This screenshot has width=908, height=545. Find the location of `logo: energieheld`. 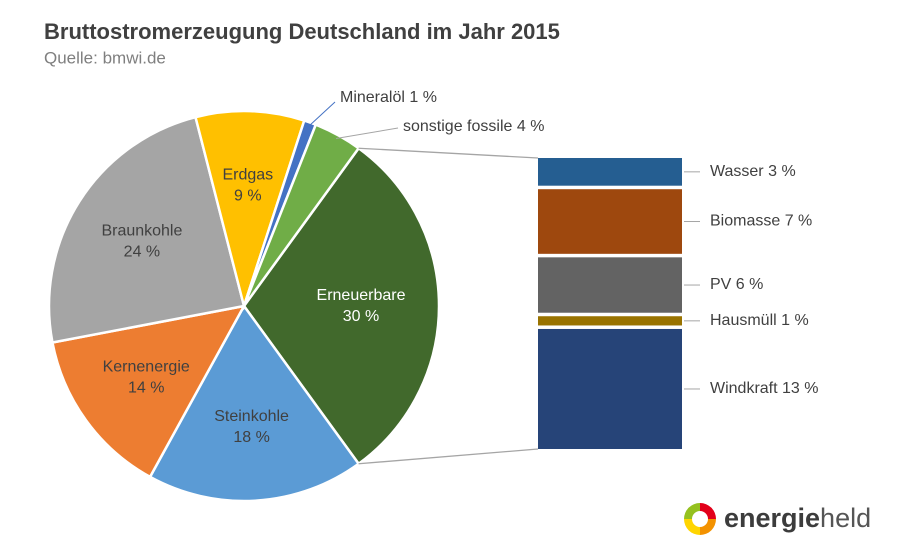

logo: energieheld is located at coordinates (777, 519).